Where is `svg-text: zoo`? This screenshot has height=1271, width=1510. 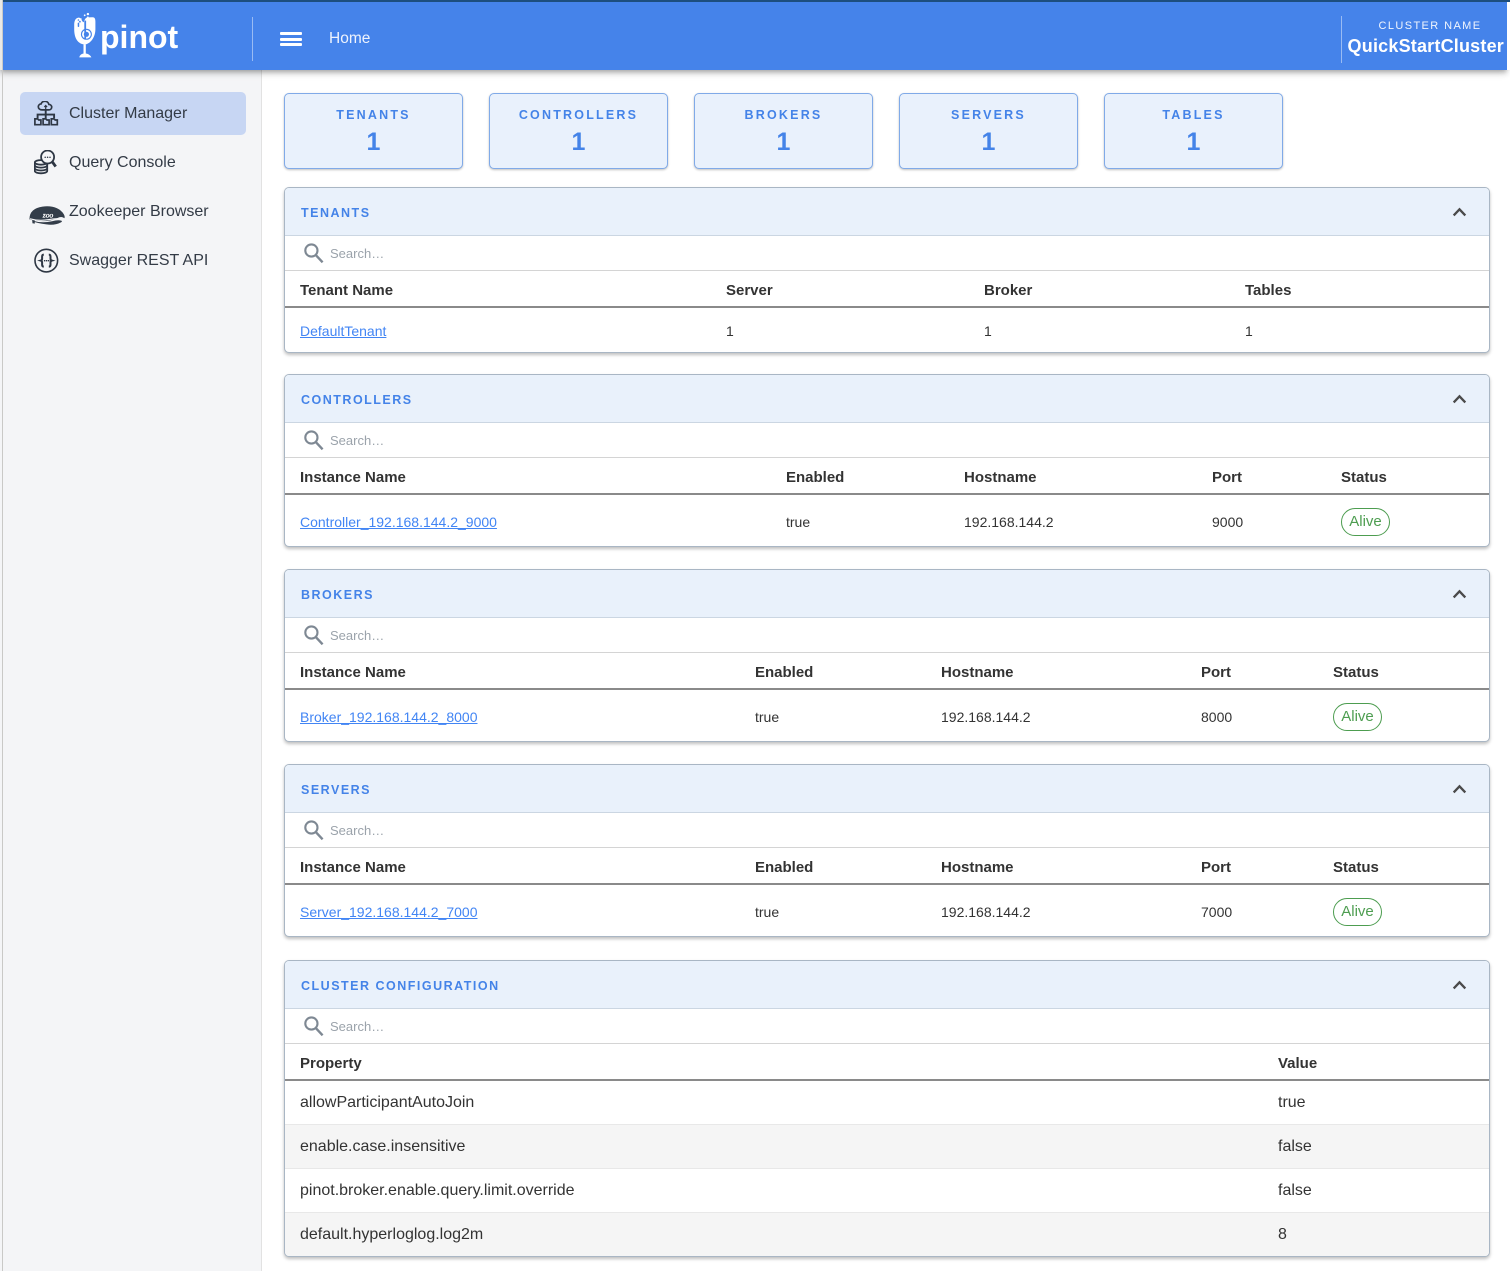 svg-text: zoo is located at coordinates (48, 214).